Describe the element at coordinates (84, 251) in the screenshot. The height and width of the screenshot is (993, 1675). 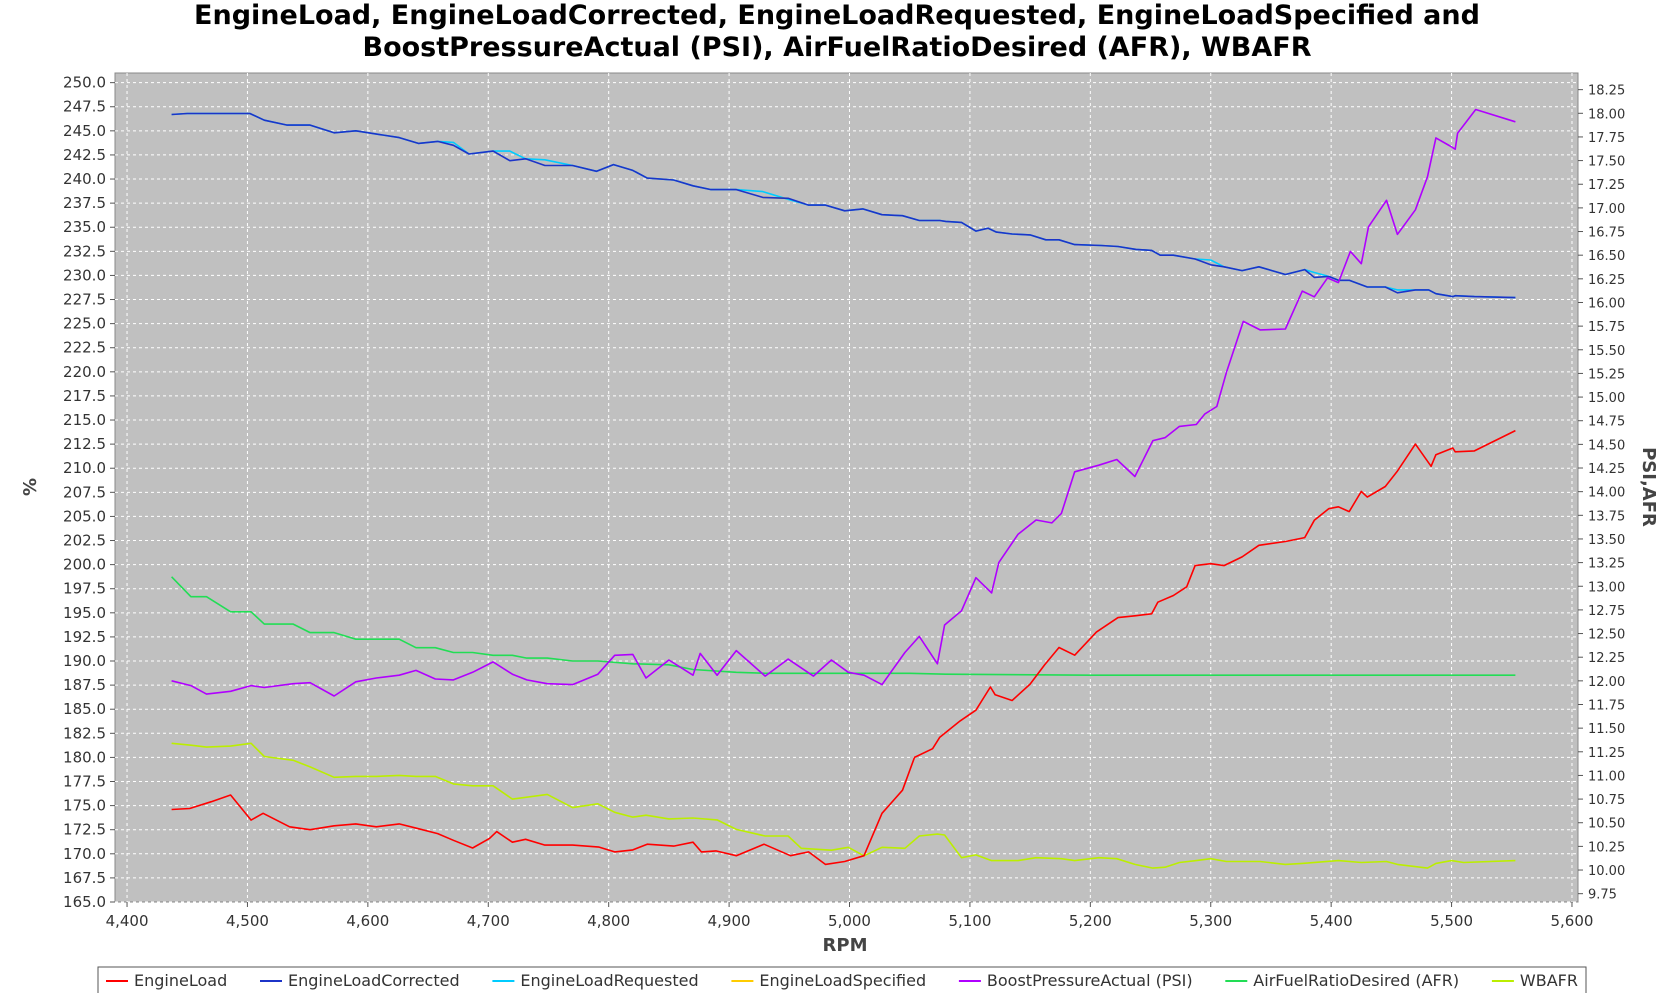
I see `y-left-tick-label: 232.5` at that location.